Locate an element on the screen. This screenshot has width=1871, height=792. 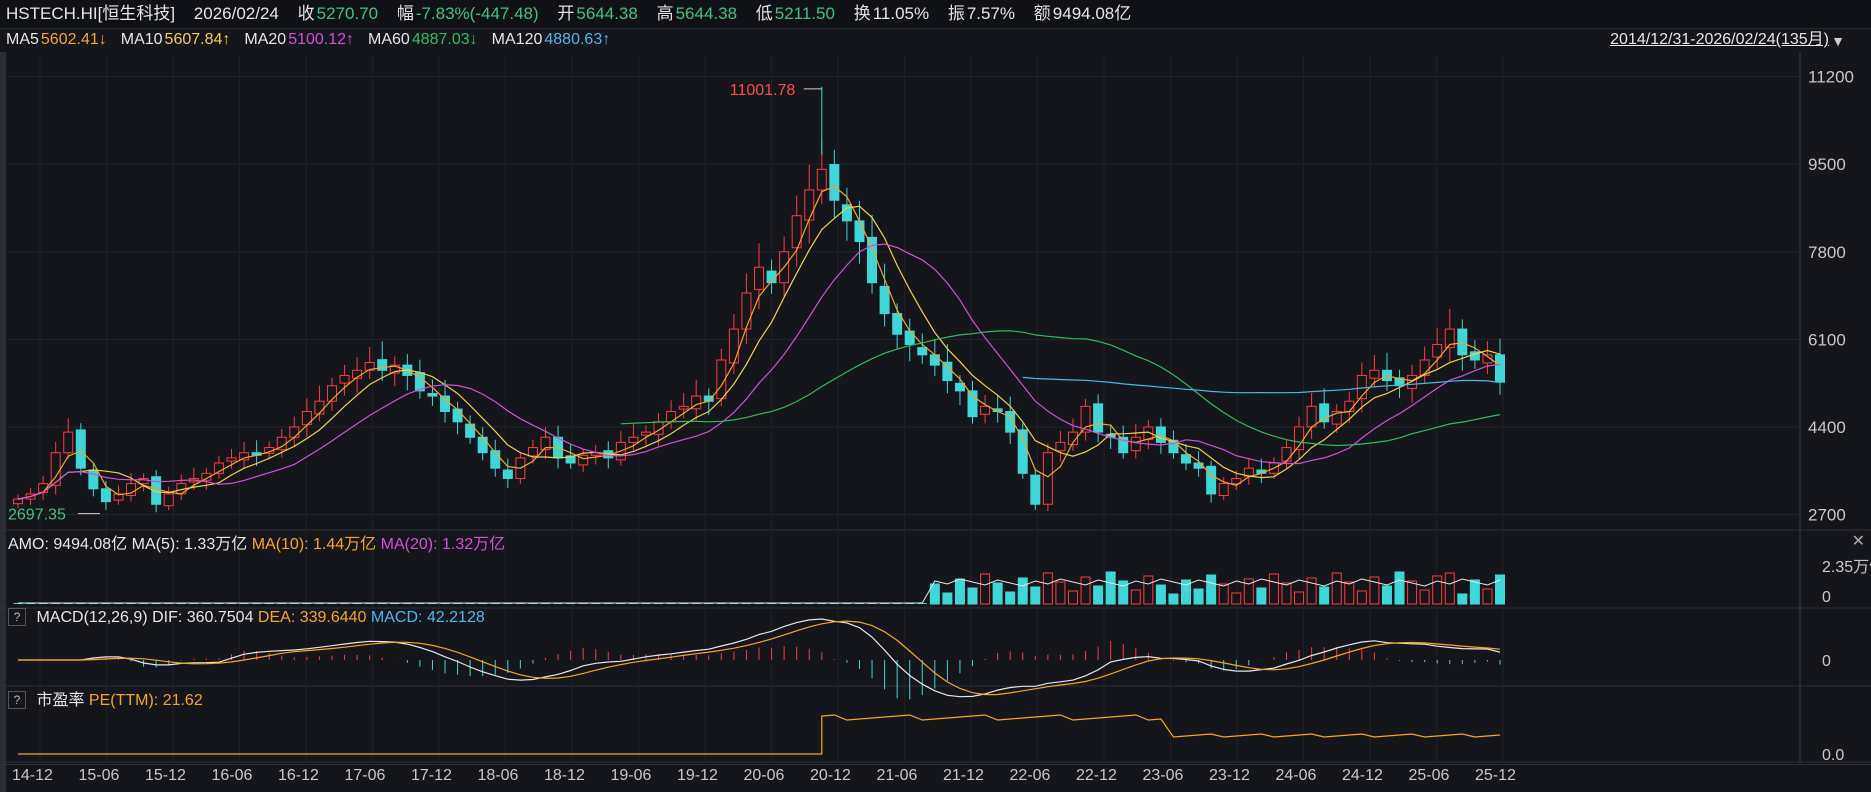
ma-line is located at coordinates (1060, 388).